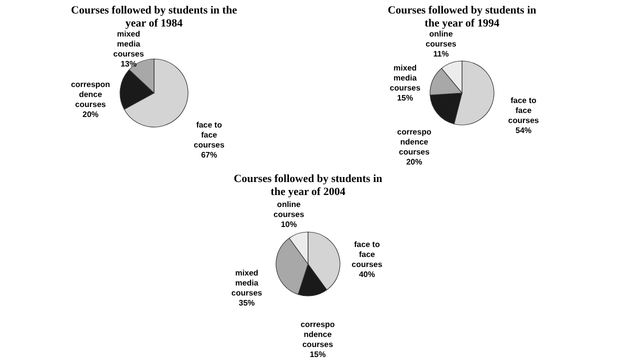 This screenshot has width=633, height=361. I want to click on data-label: 13%, so click(128, 63).